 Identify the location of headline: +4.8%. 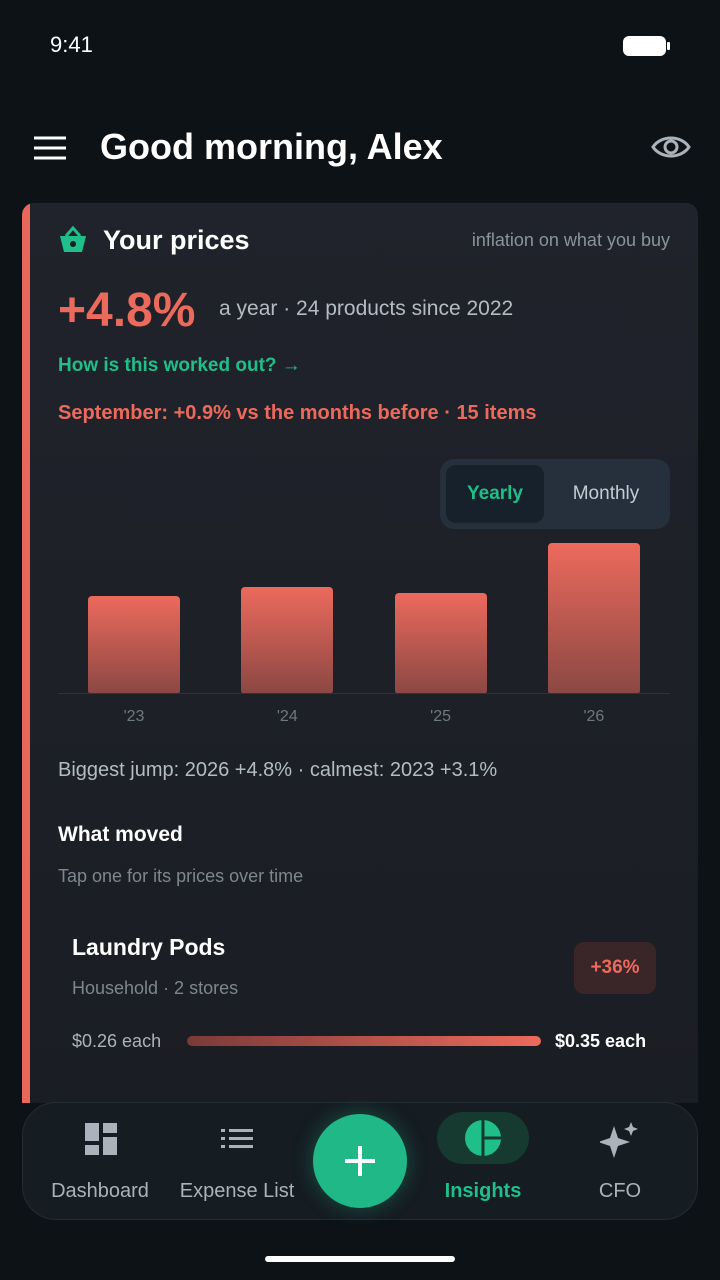
(127, 310).